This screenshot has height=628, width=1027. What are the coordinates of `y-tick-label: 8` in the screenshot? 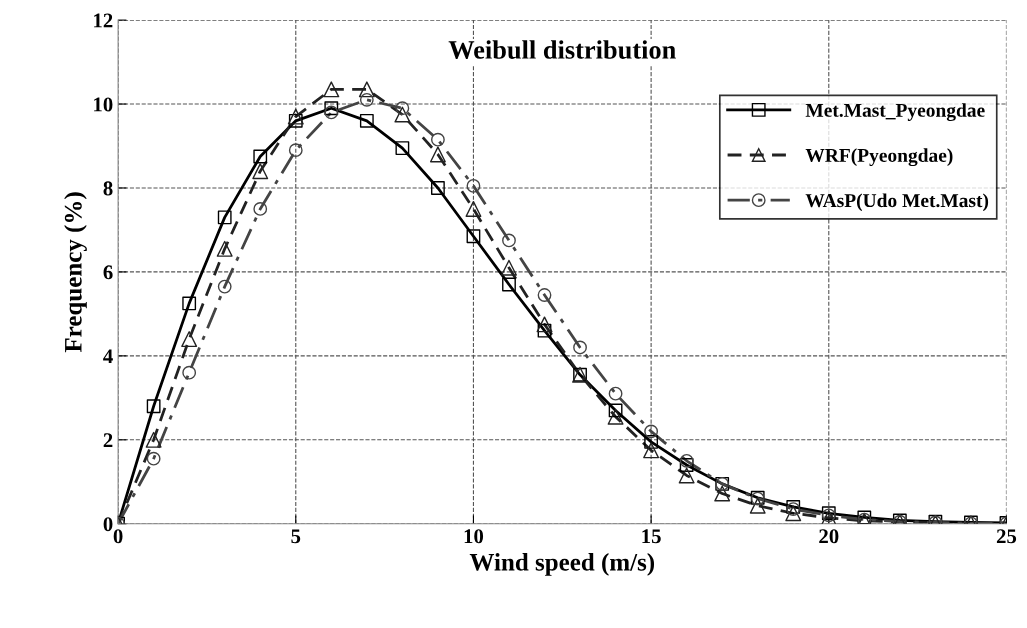 It's located at (108, 188).